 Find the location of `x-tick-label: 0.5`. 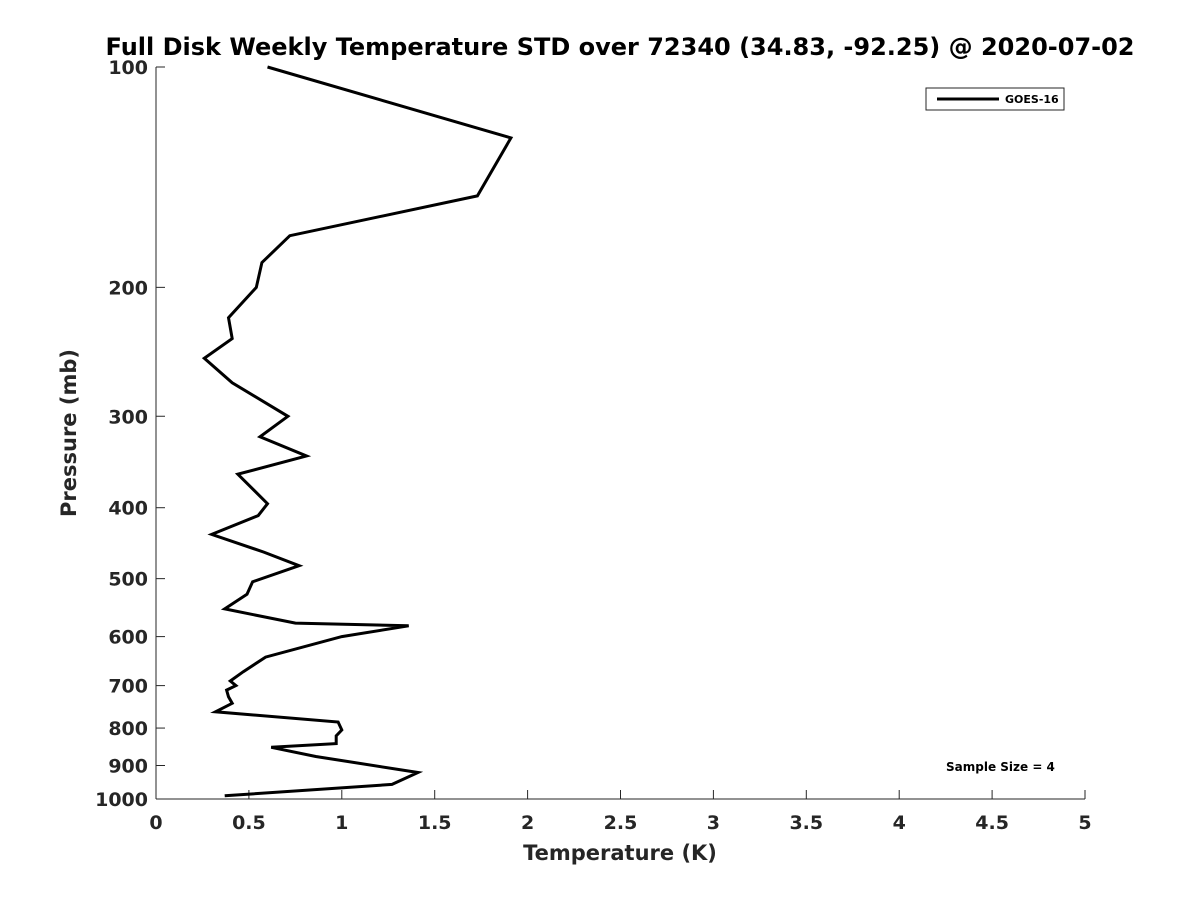

x-tick-label: 0.5 is located at coordinates (249, 823).